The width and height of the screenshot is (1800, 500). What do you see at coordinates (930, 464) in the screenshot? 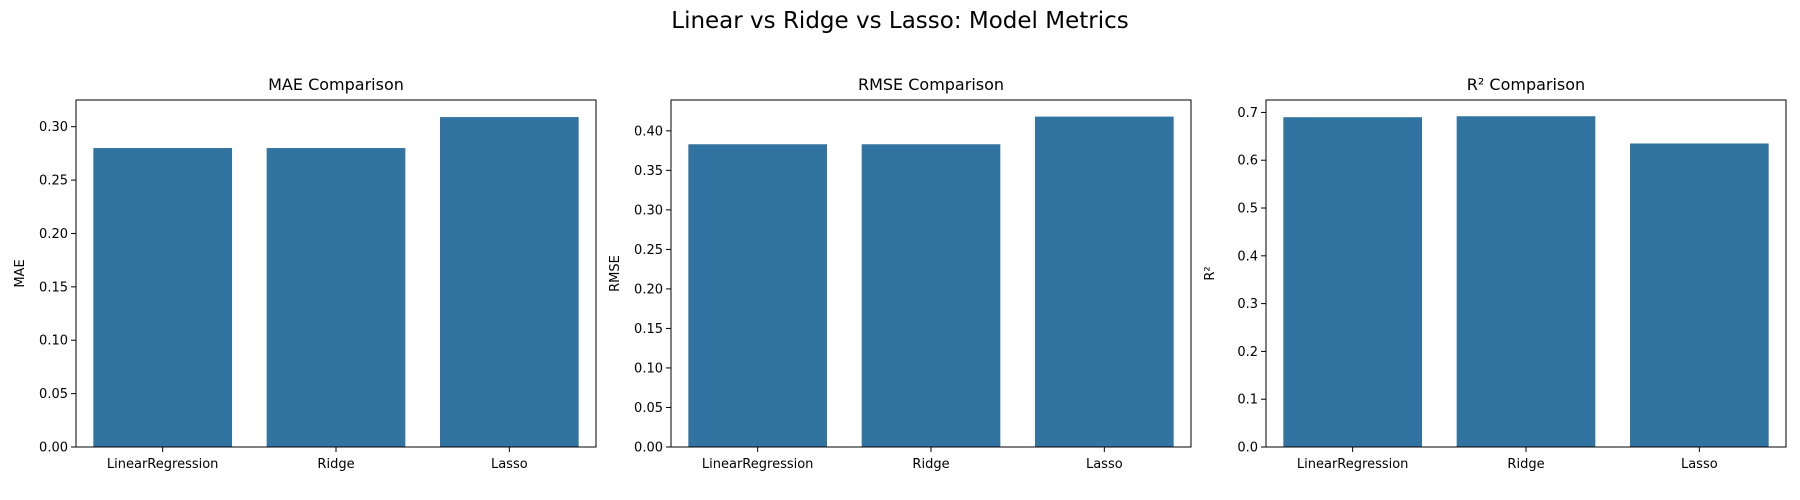
I see `x-tick-label-rmse-ridge: Ridge` at bounding box center [930, 464].